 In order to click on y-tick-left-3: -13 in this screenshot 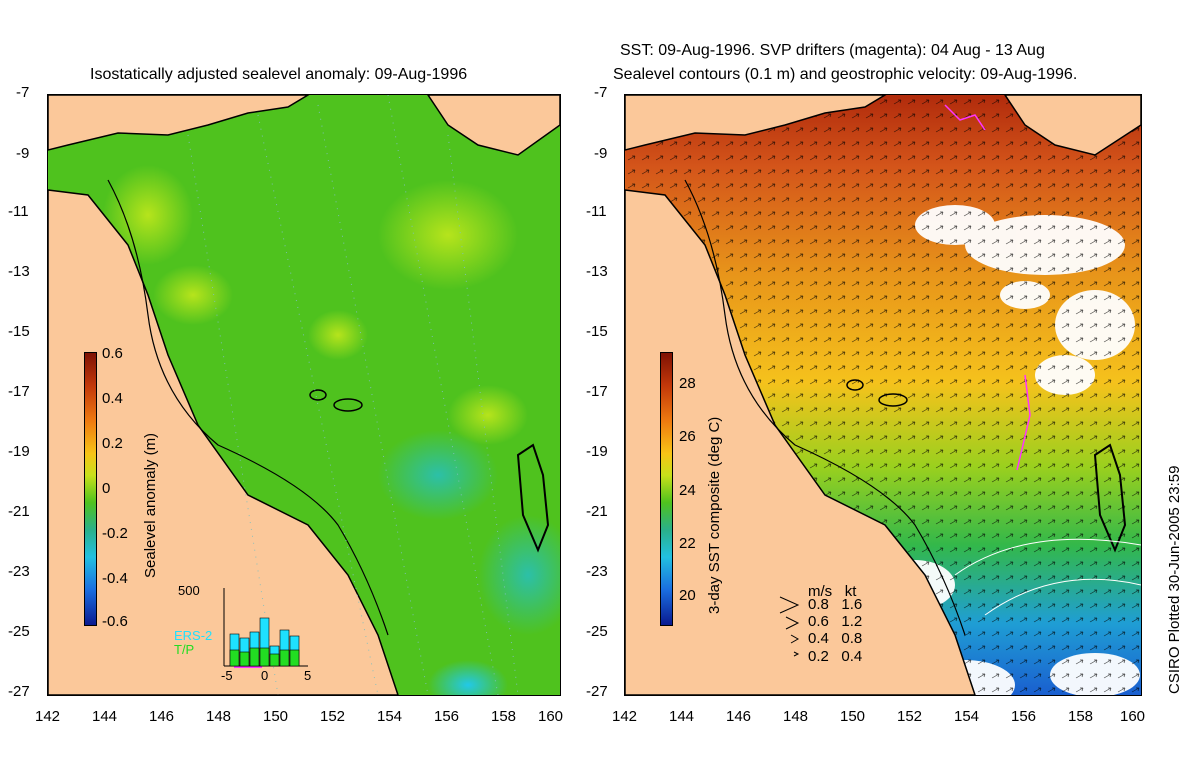, I will do `click(19, 271)`.